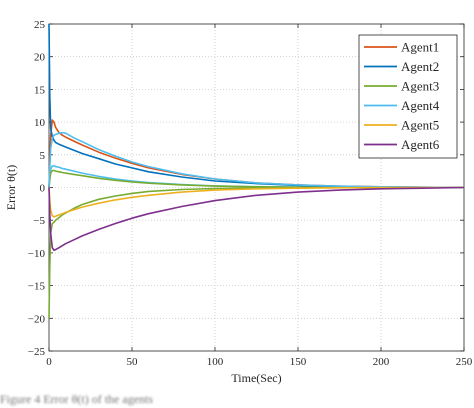  Describe the element at coordinates (37, 254) in the screenshot. I see `y-tick-label: −10` at that location.